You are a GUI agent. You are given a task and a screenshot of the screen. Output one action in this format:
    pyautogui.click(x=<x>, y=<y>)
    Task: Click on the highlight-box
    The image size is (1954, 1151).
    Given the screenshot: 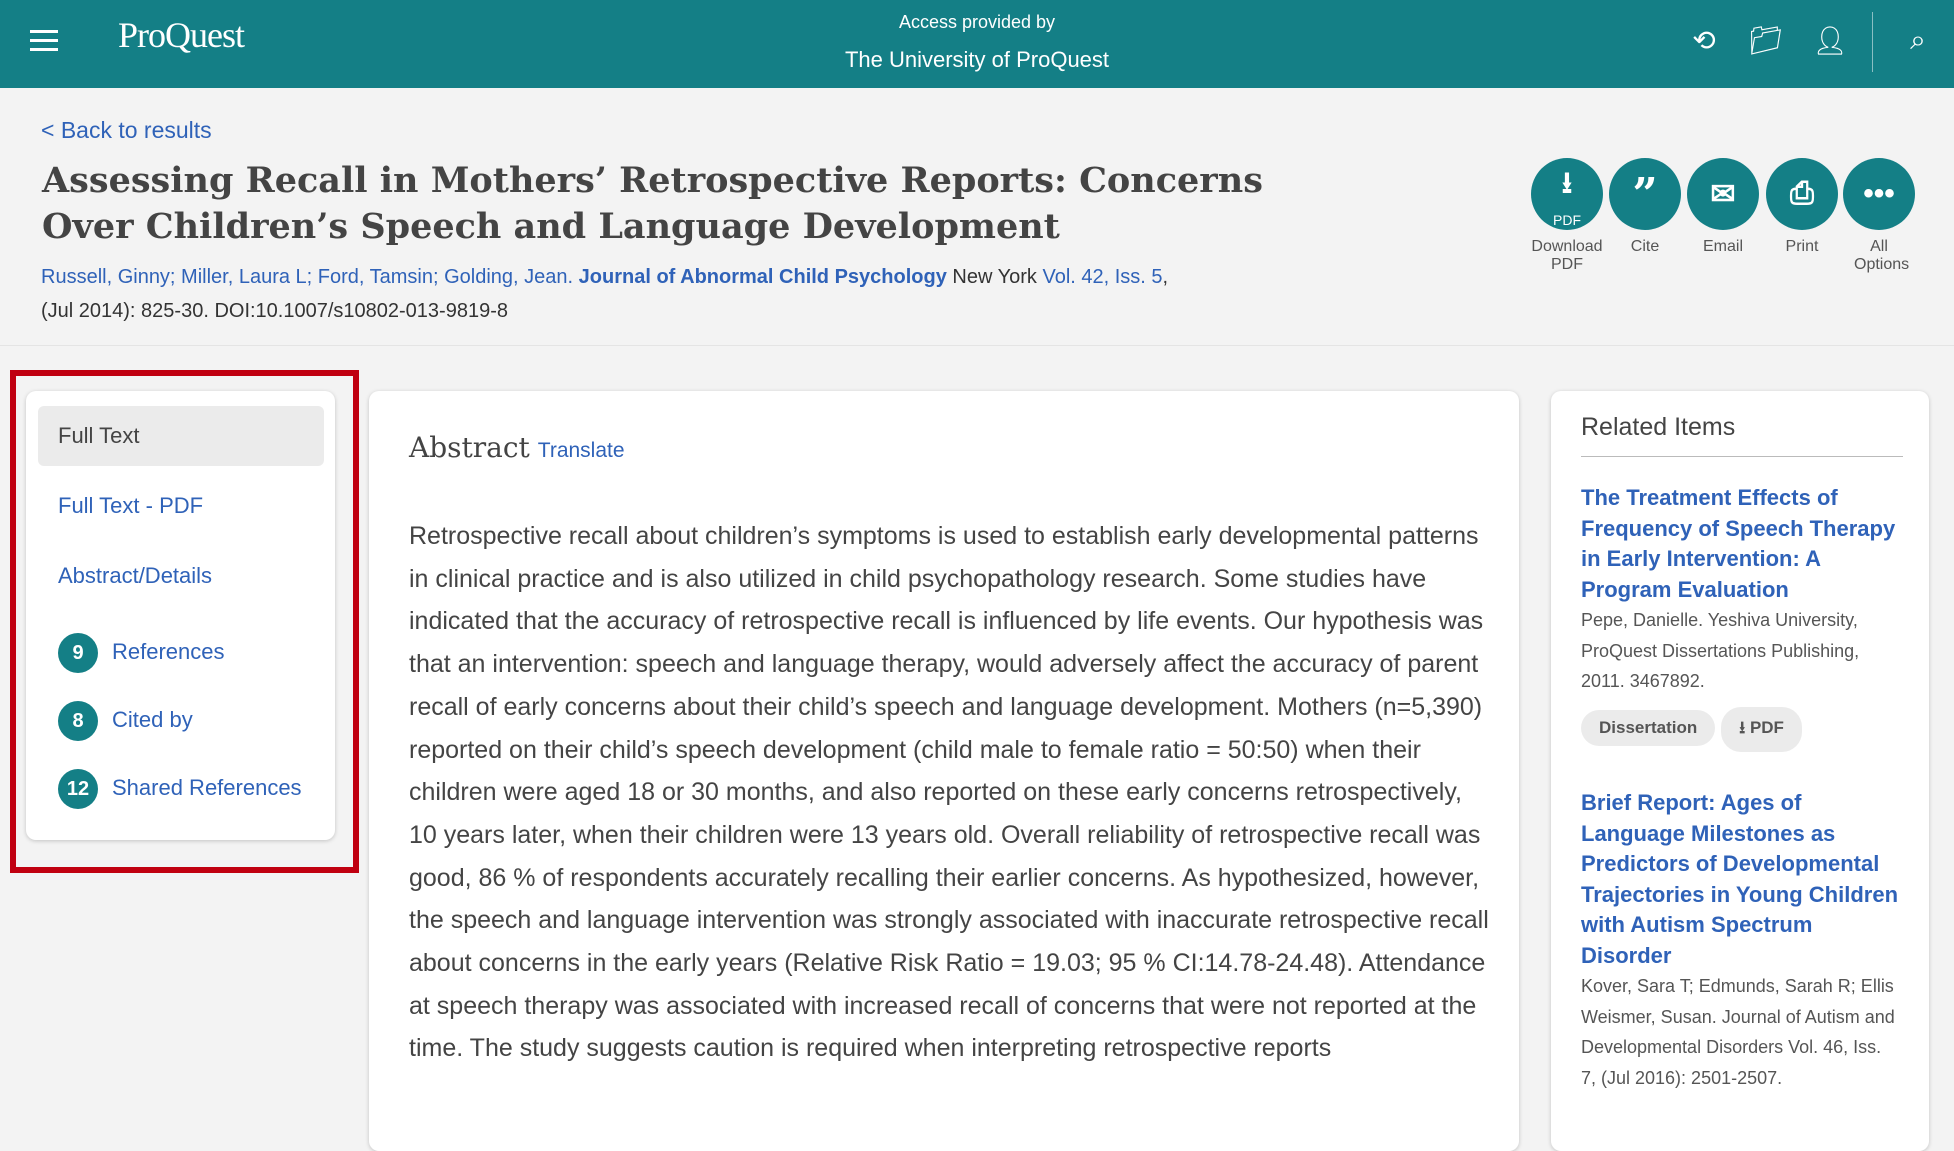 What is the action you would take?
    pyautogui.click(x=184, y=621)
    